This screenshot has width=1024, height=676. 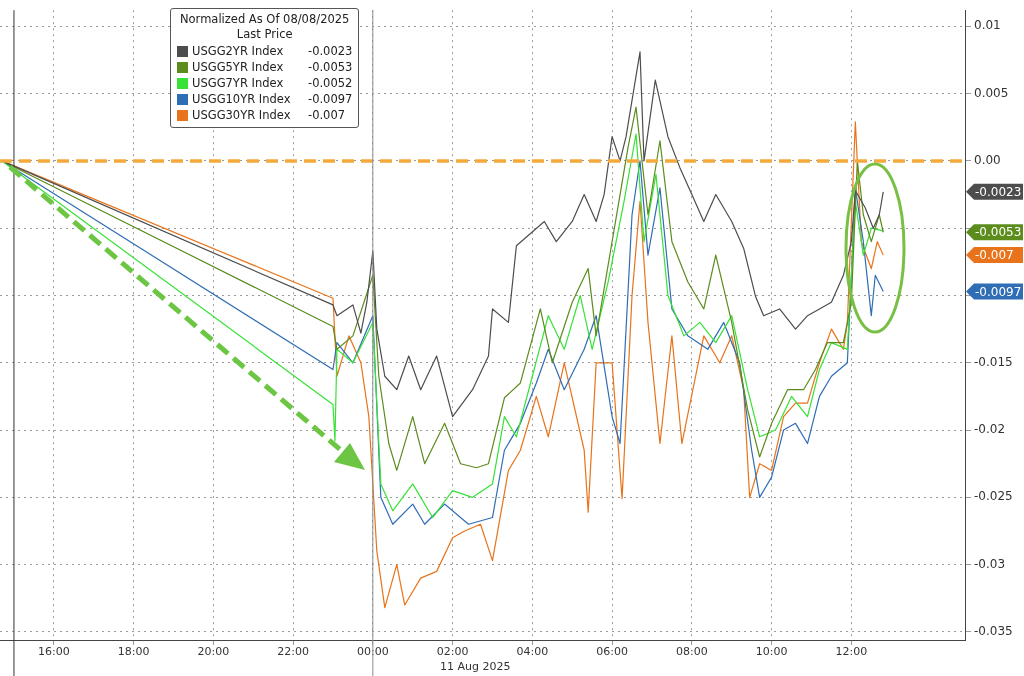 I want to click on legend-title: Normalized As Of 08/08/2025 Last Price, so click(x=264, y=27).